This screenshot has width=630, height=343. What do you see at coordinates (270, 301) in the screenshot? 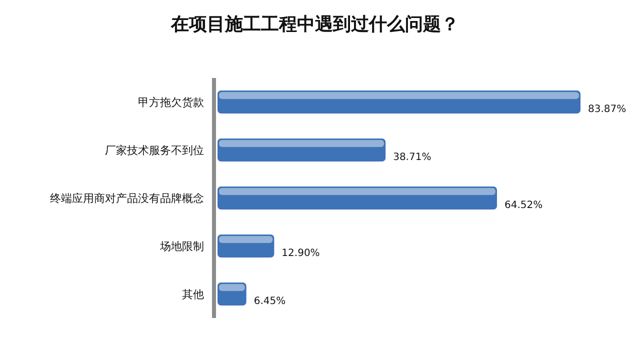
I see `data-label: 6.45%` at bounding box center [270, 301].